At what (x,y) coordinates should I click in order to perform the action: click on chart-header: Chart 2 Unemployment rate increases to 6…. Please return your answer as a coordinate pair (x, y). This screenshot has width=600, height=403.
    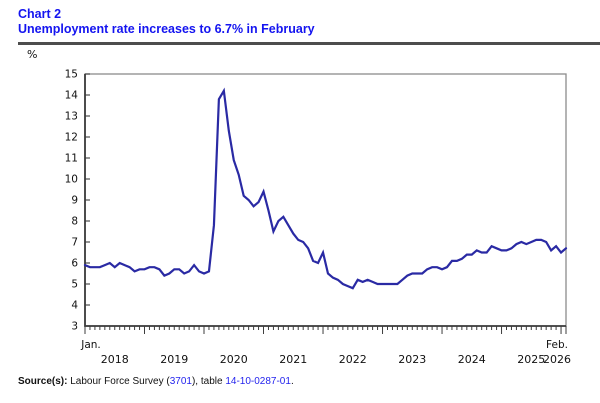
    Looking at the image, I should click on (300, 18).